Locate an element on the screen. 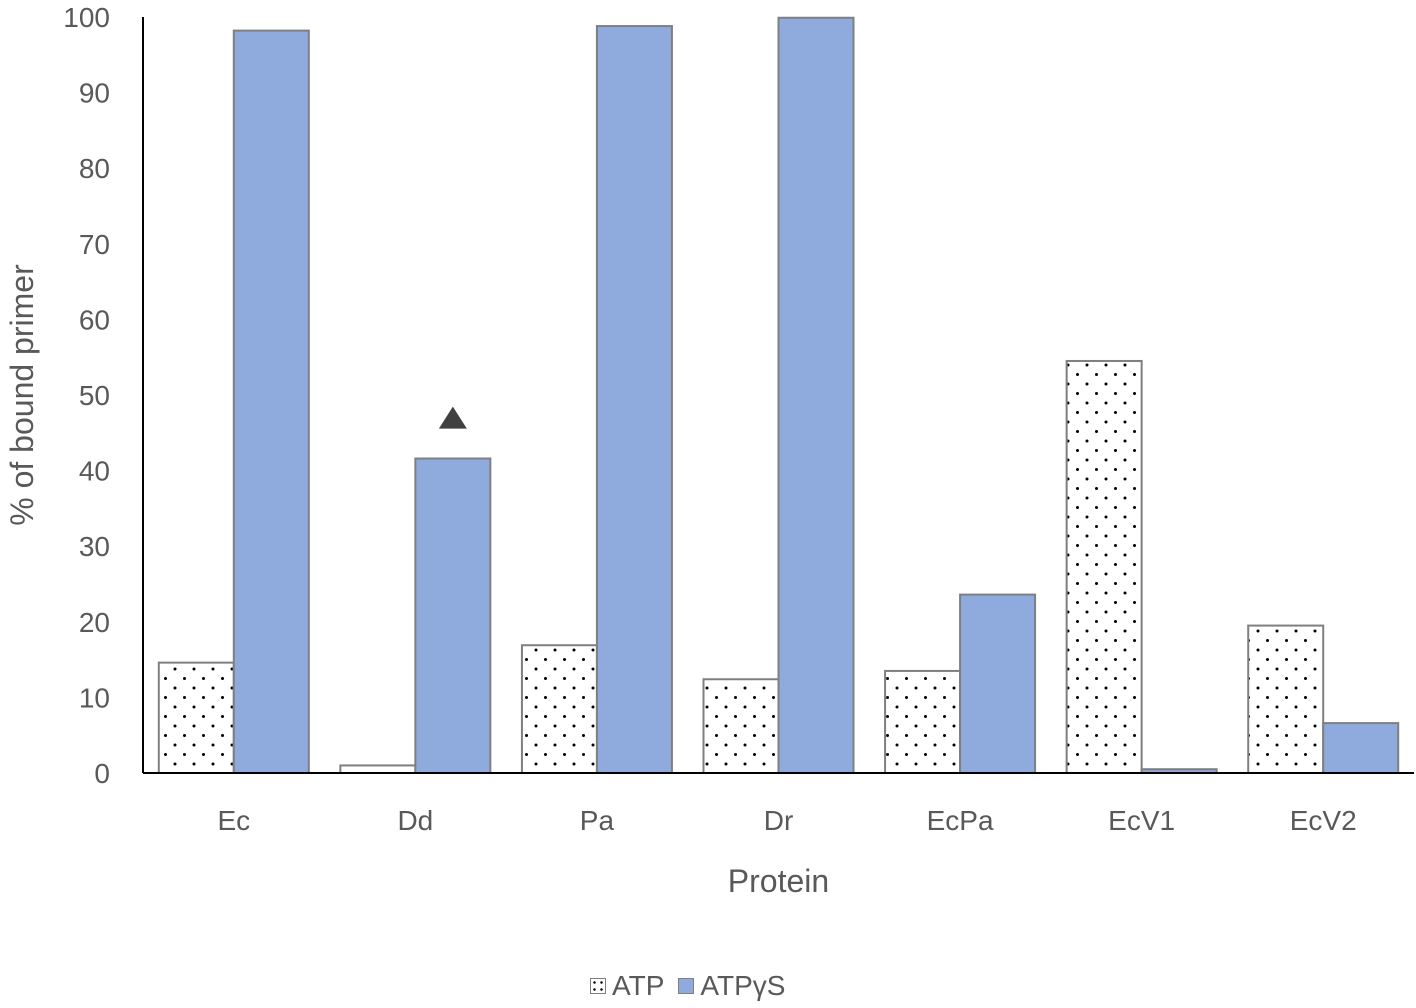 This screenshot has width=1416, height=1008. x-tick-label: Dd is located at coordinates (415, 820).